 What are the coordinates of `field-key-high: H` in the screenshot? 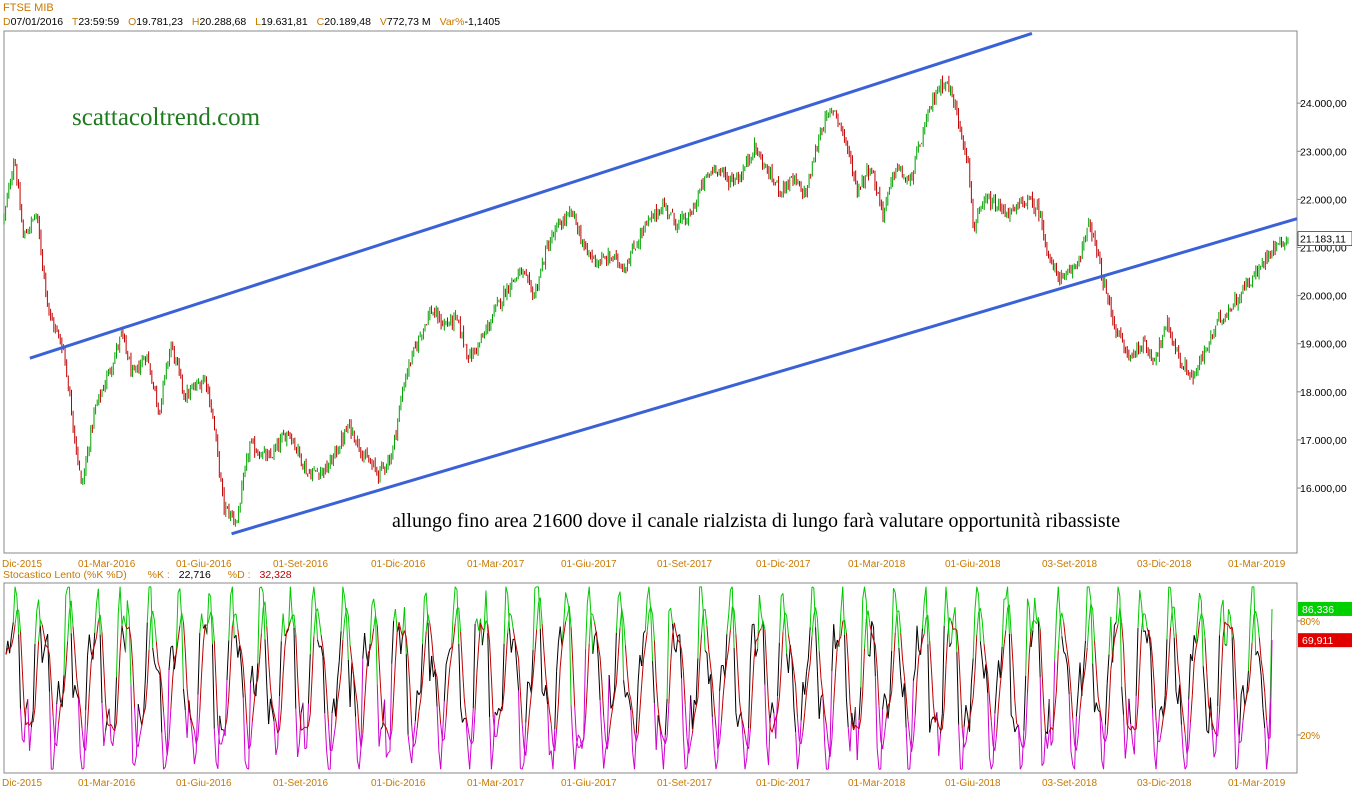 It's located at (195, 22).